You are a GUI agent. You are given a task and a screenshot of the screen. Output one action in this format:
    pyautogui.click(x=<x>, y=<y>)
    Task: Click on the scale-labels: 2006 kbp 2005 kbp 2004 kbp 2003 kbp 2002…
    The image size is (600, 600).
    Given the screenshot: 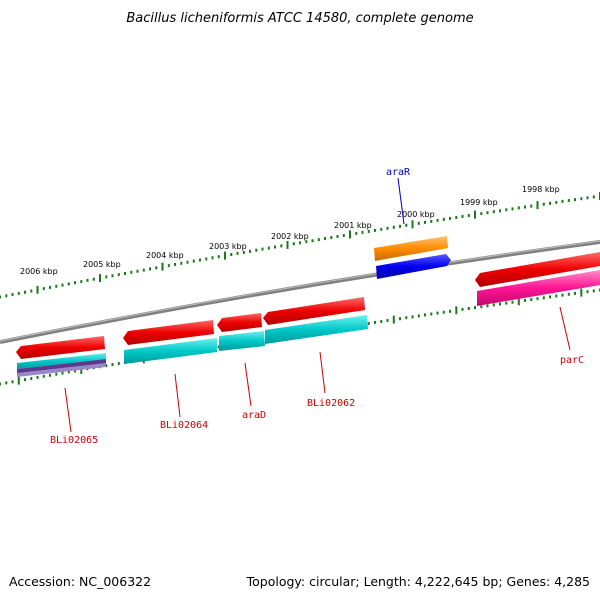 What is the action you would take?
    pyautogui.click(x=290, y=230)
    